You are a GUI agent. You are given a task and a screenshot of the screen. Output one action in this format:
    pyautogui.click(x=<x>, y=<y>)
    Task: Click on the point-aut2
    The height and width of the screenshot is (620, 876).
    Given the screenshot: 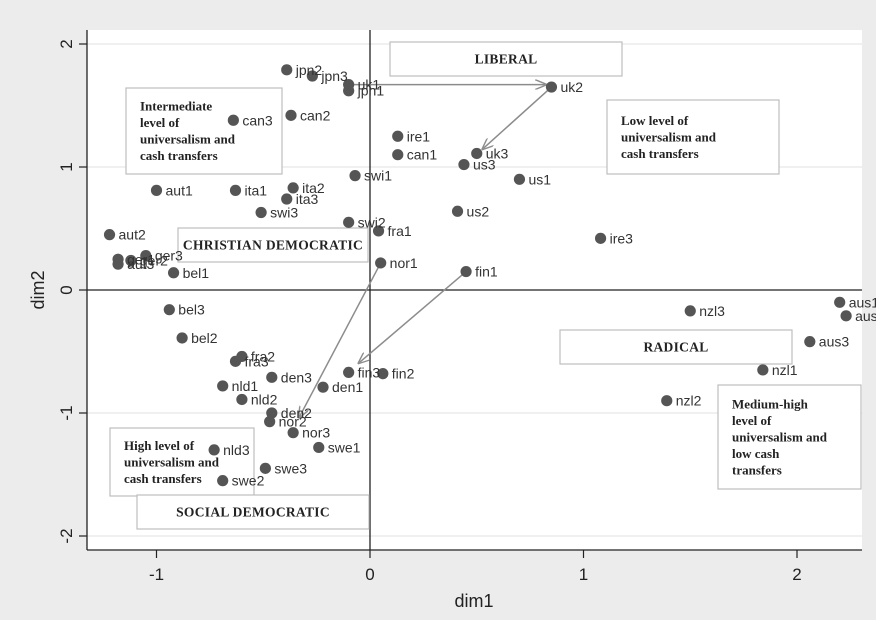 What is the action you would take?
    pyautogui.click(x=109, y=235)
    